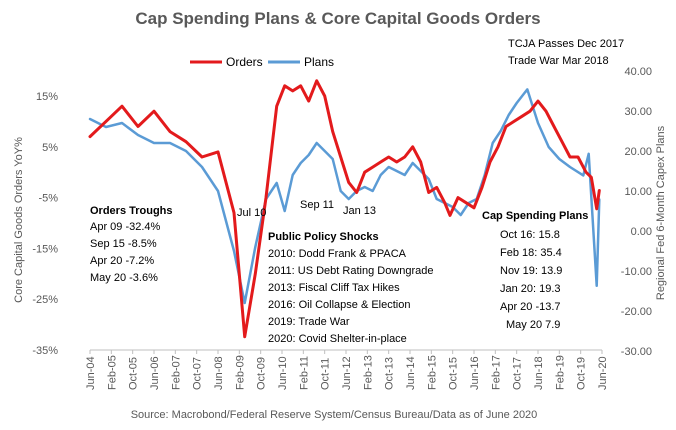  Describe the element at coordinates (337, 254) in the screenshot. I see `policy-shocks-line: 2010: Dodd Frank & PPACA` at that location.